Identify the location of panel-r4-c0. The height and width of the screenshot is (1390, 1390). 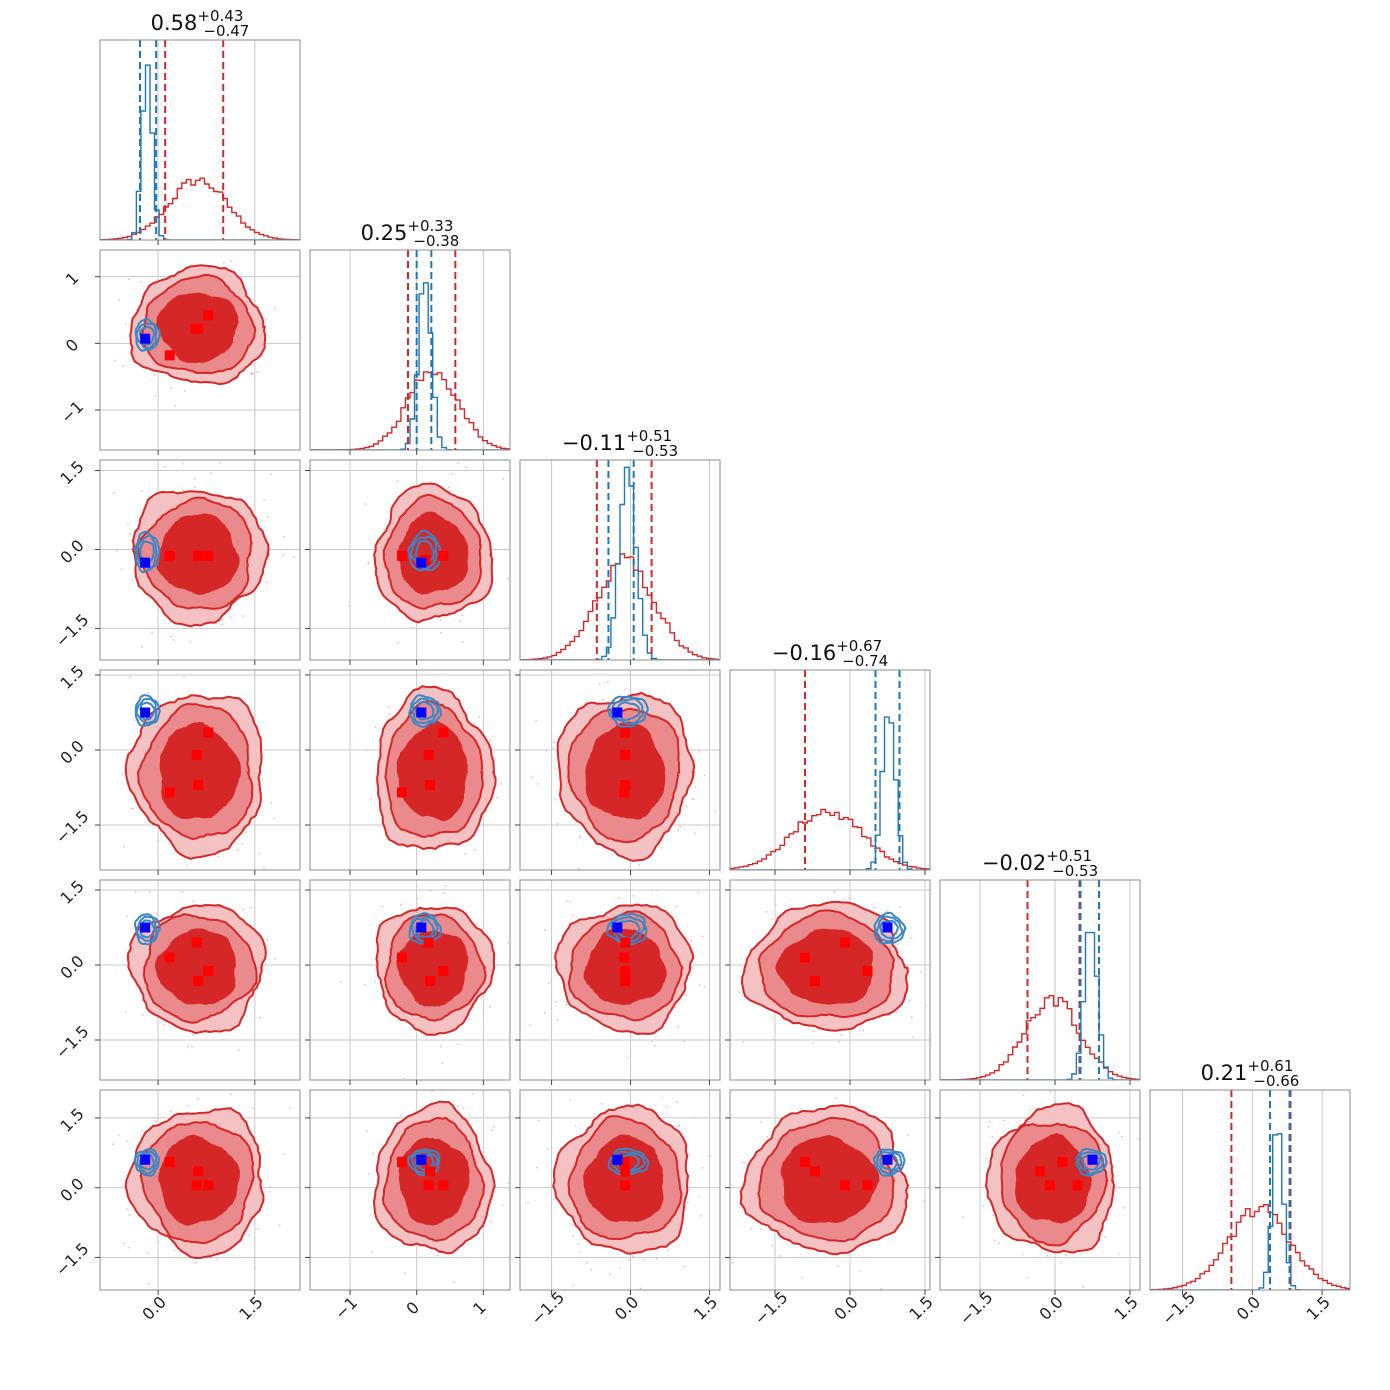
(198, 982).